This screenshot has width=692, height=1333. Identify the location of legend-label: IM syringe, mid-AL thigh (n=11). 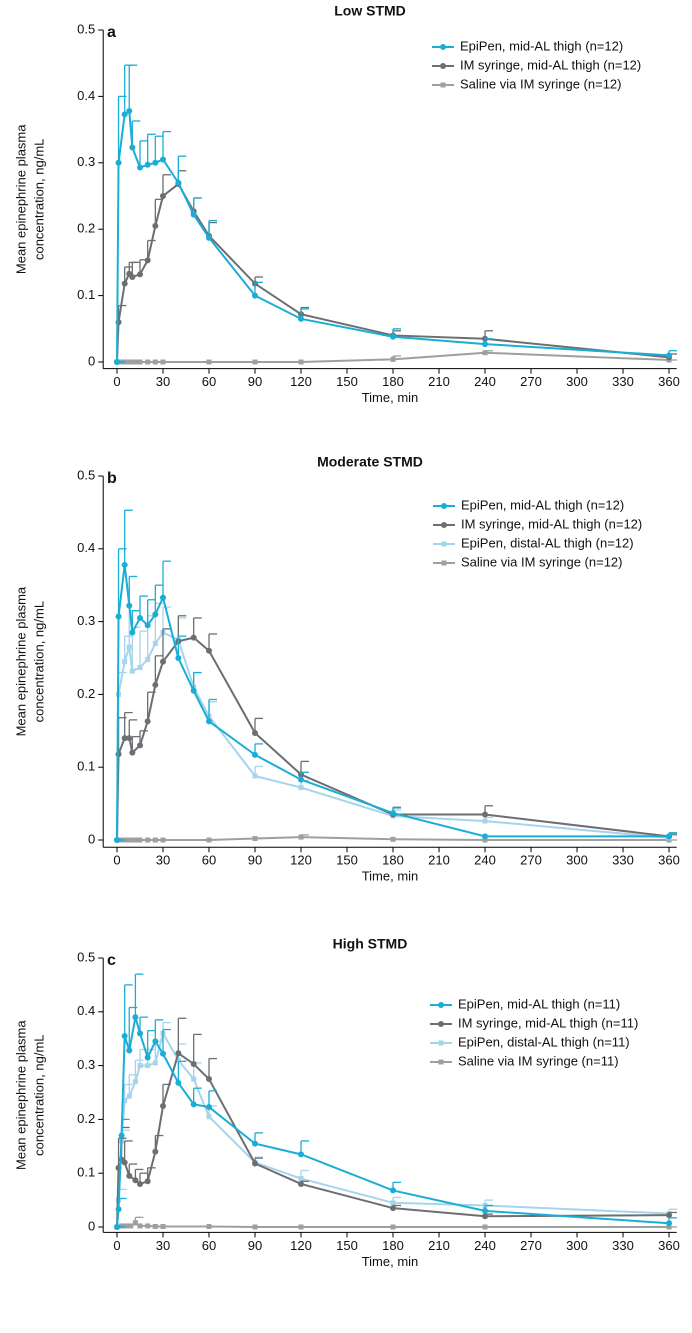
(548, 1022).